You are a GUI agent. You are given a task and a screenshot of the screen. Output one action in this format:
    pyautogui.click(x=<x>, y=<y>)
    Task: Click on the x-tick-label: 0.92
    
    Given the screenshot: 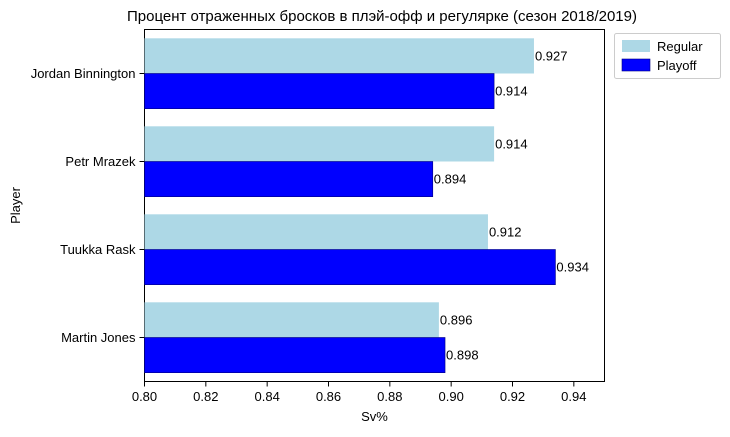 What is the action you would take?
    pyautogui.click(x=512, y=396)
    